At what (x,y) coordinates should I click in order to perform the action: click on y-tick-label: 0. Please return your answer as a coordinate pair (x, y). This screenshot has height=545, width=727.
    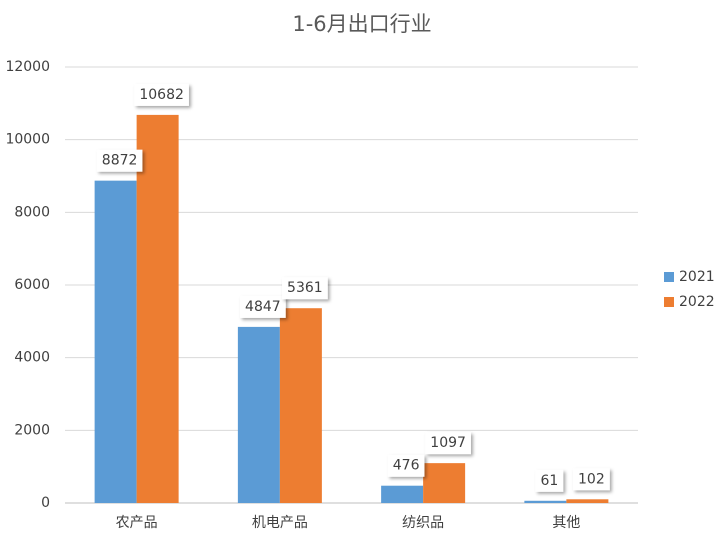
    Looking at the image, I should click on (45, 503).